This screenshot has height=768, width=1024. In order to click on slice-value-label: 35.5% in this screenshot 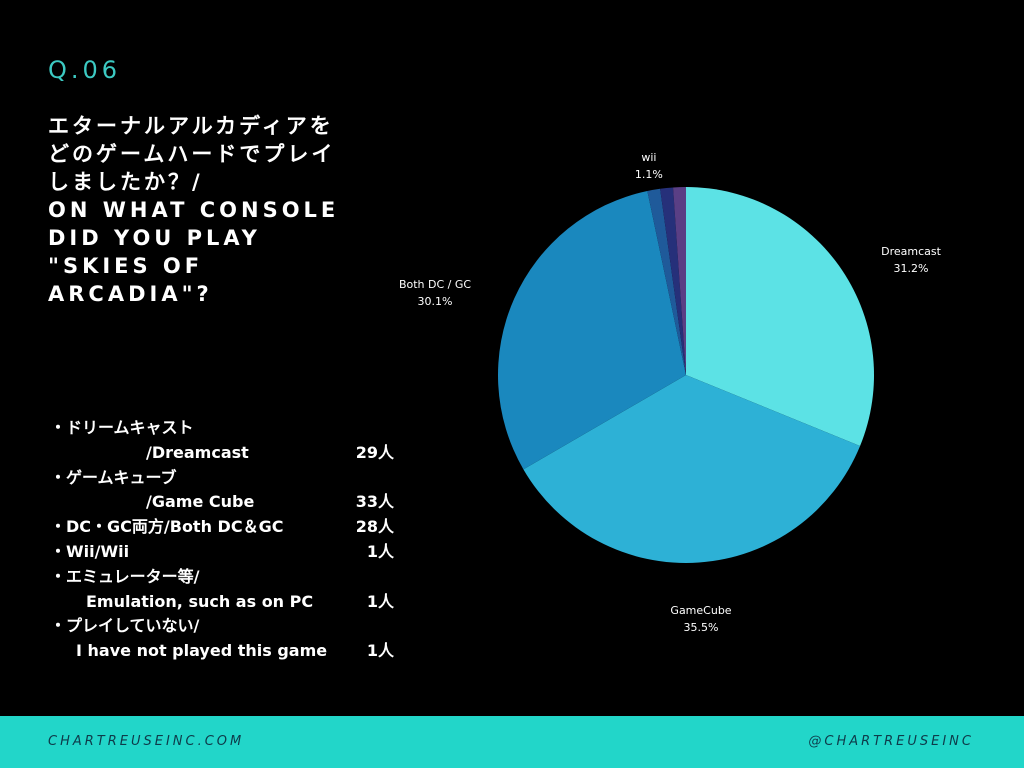, I will do `click(701, 627)`.